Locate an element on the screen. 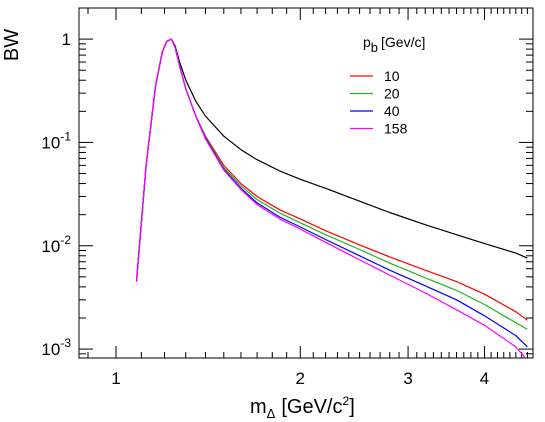  legend-label: 20 is located at coordinates (392, 94).